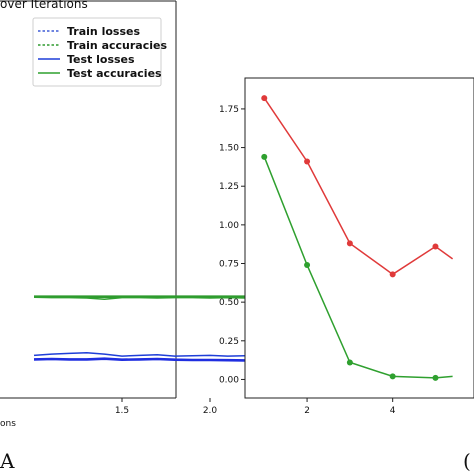 Image resolution: width=474 pixels, height=474 pixels. I want to click on x-tick-label: 2.0, so click(210, 411).